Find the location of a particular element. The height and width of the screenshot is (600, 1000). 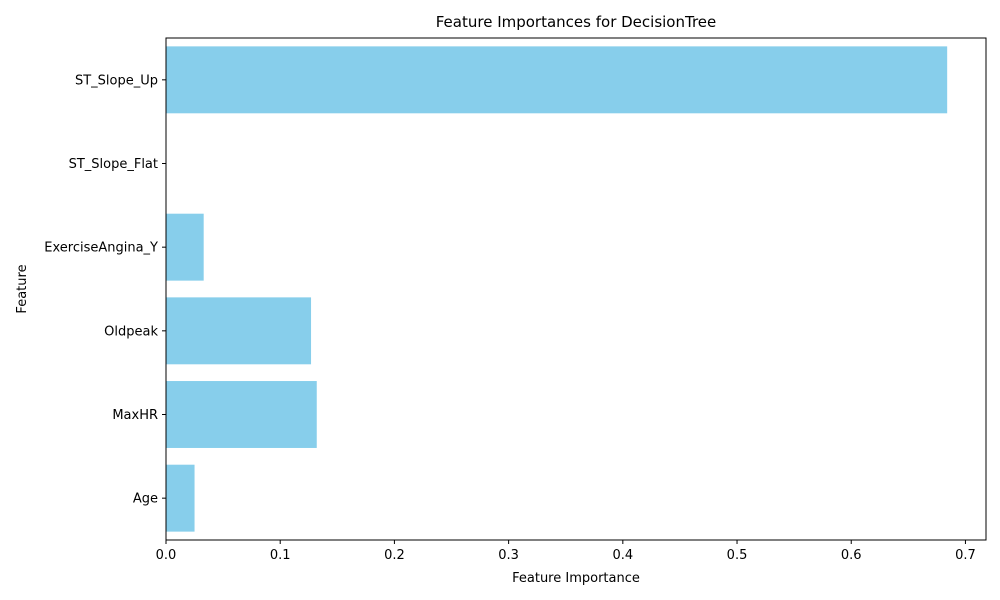

x-tick-label: 0.2 is located at coordinates (394, 555).